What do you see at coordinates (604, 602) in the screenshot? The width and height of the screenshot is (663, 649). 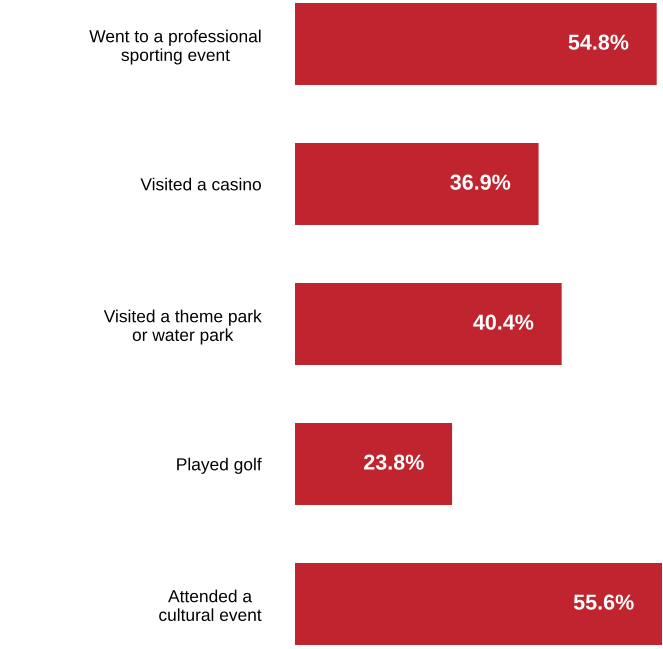 I see `data-label: 55.6%` at bounding box center [604, 602].